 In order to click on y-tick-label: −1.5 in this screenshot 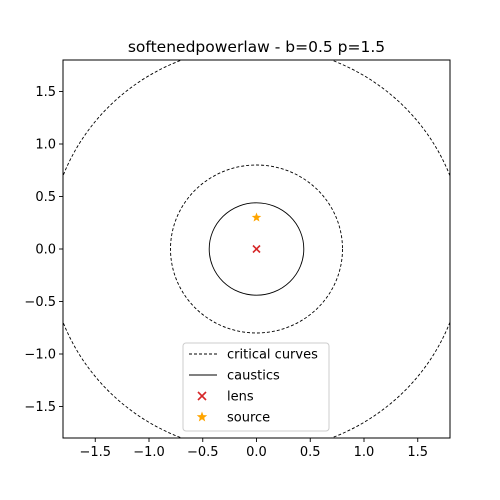, I will do `click(40, 407)`.